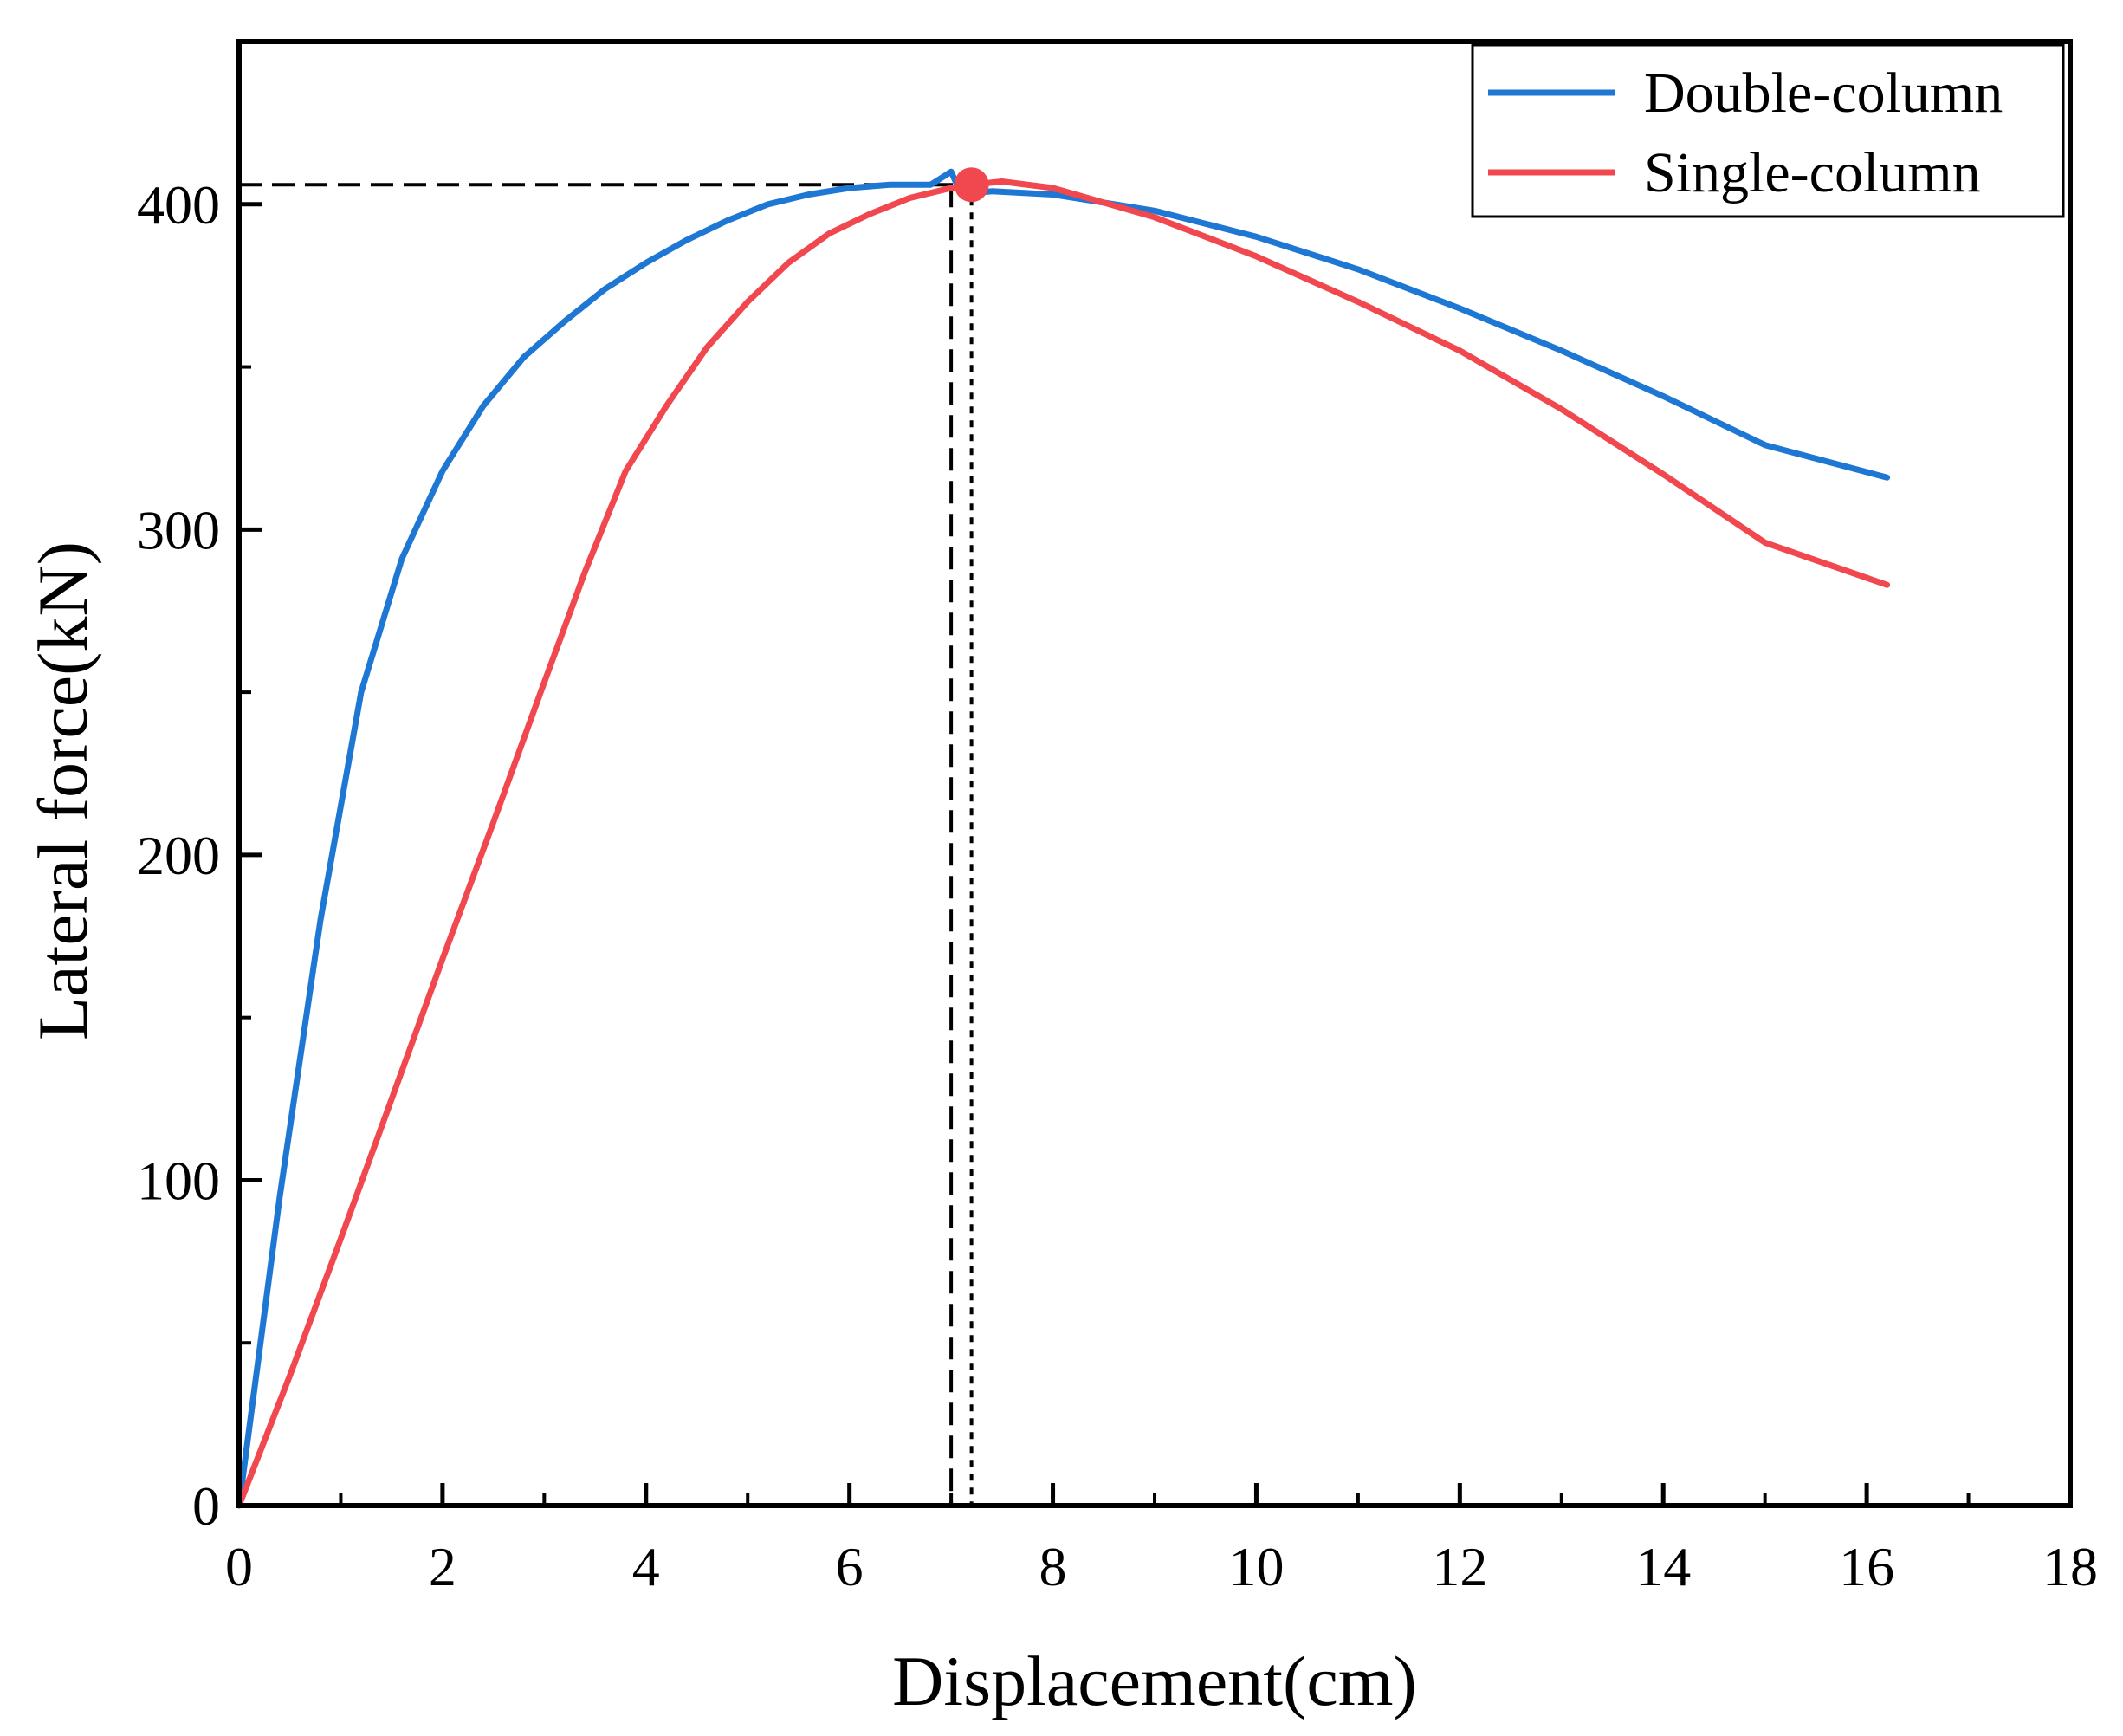 The width and height of the screenshot is (2123, 1736). What do you see at coordinates (206, 1506) in the screenshot?
I see `y-tick-label: 0` at bounding box center [206, 1506].